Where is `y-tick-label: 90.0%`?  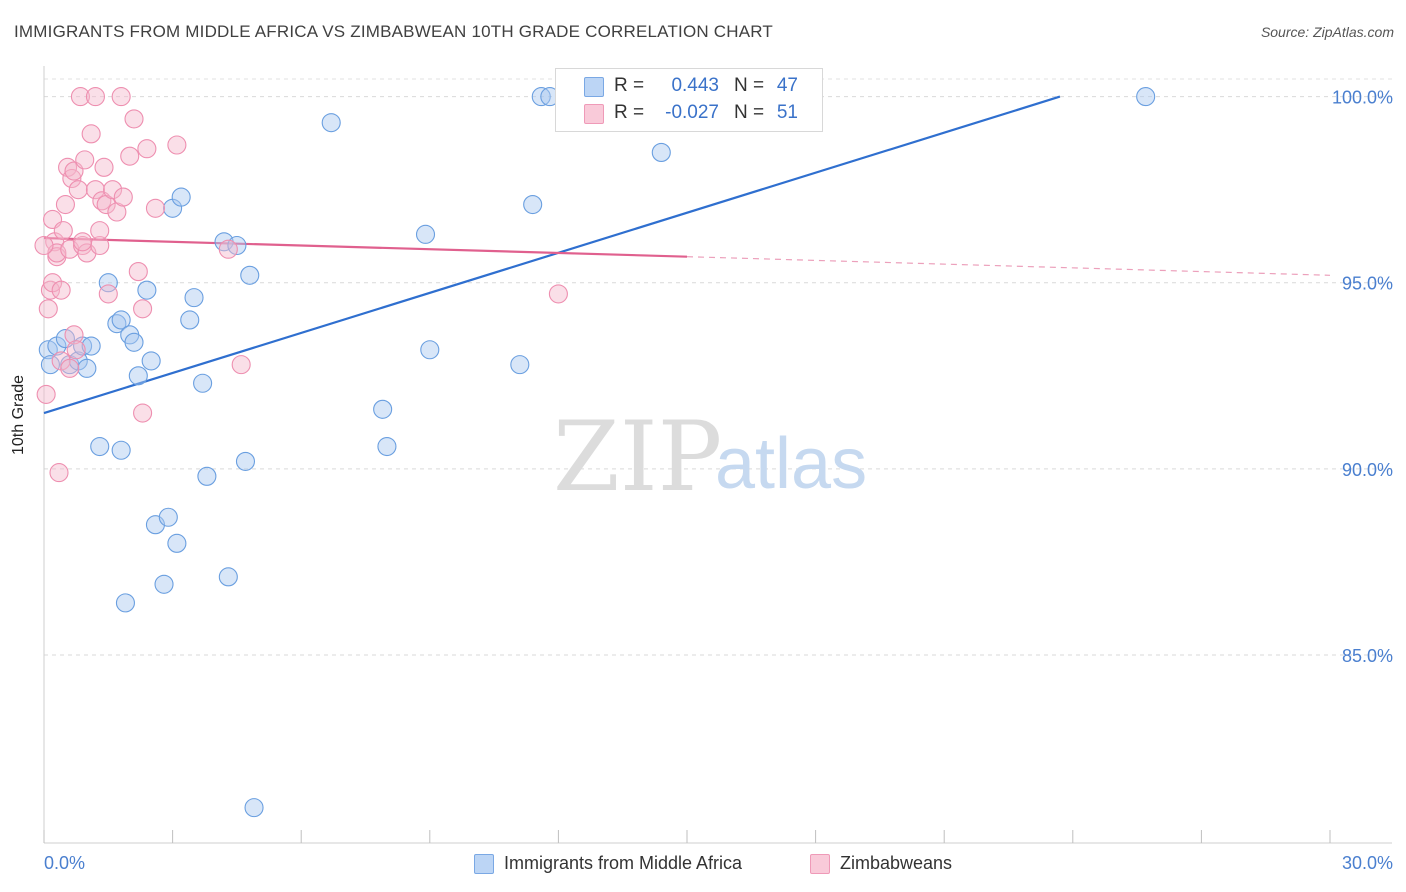 y-tick-label: 90.0% is located at coordinates (1367, 470).